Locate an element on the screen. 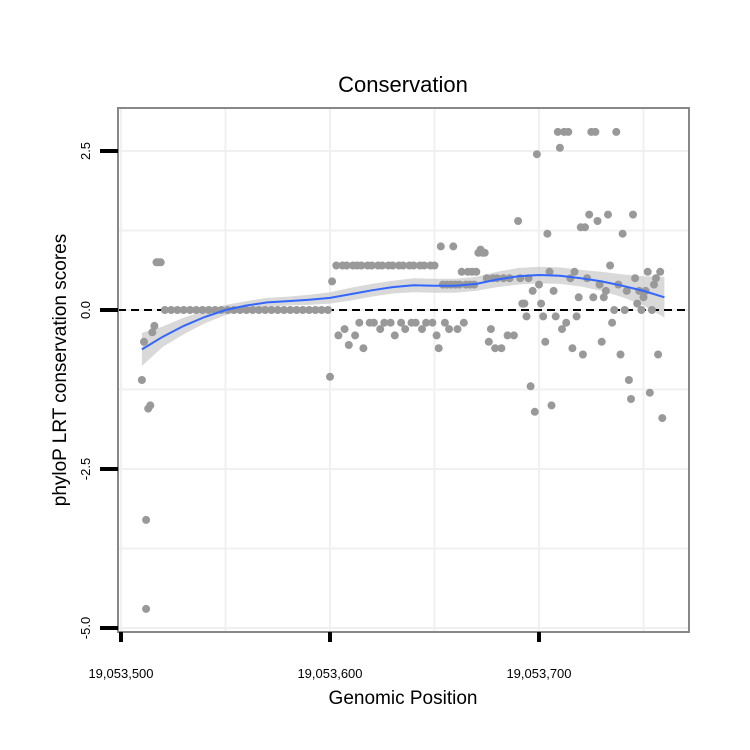  x-axis-title: Genomic Position is located at coordinates (403, 698).